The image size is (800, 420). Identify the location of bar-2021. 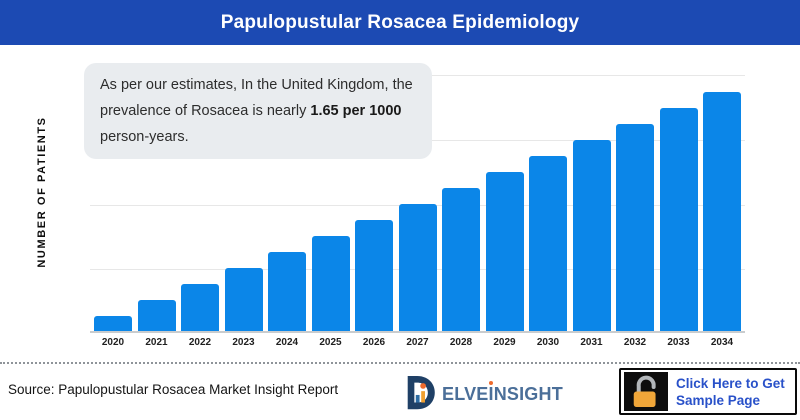
(156, 315).